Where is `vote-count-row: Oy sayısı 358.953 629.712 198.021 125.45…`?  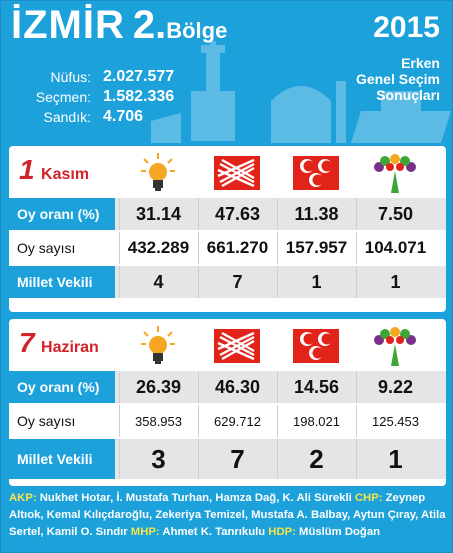 vote-count-row: Oy sayısı 358.953 629.712 198.021 125.45… is located at coordinates (227, 421).